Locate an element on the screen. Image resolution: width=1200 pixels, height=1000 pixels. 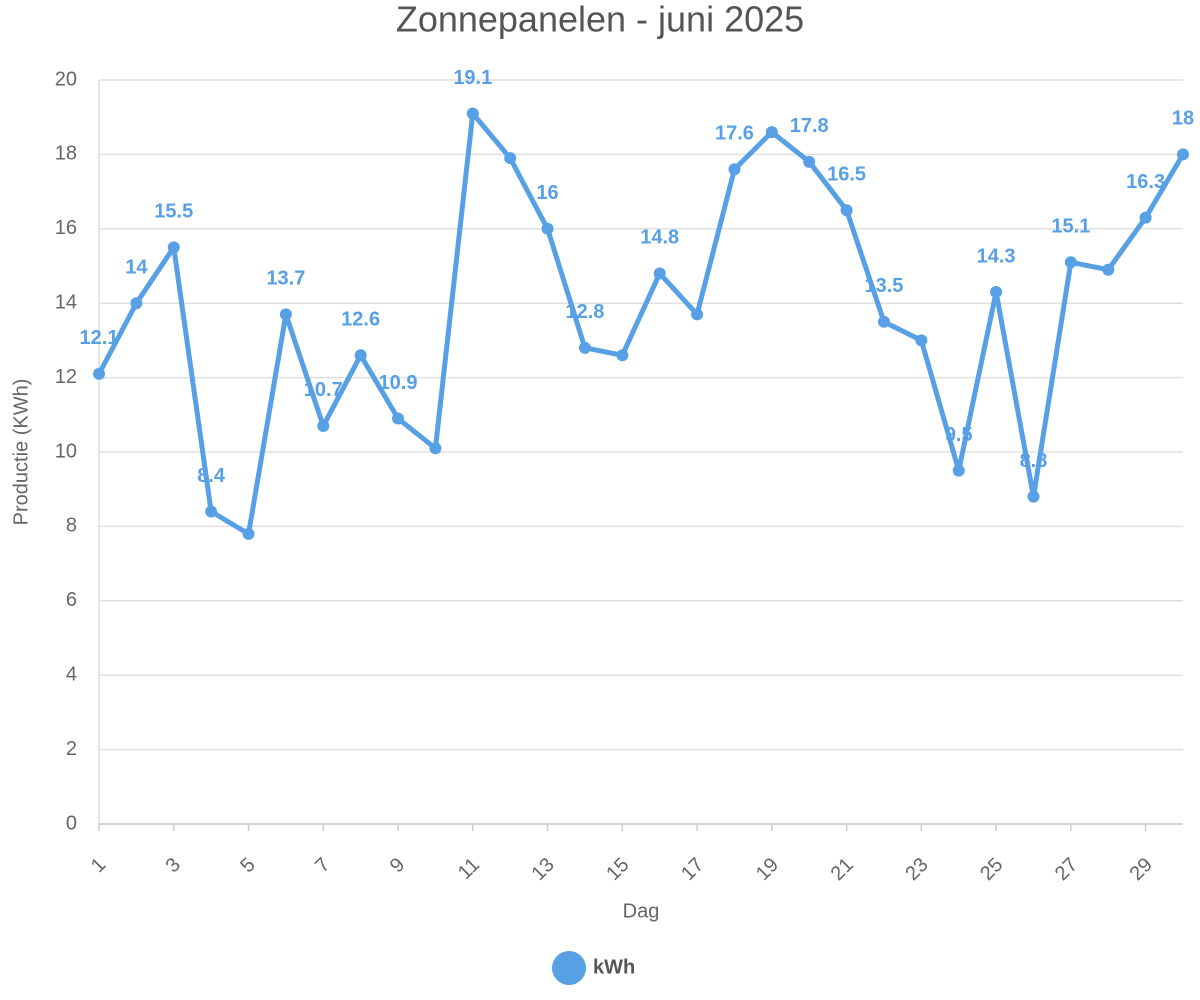
data-label: 16 is located at coordinates (547, 193).